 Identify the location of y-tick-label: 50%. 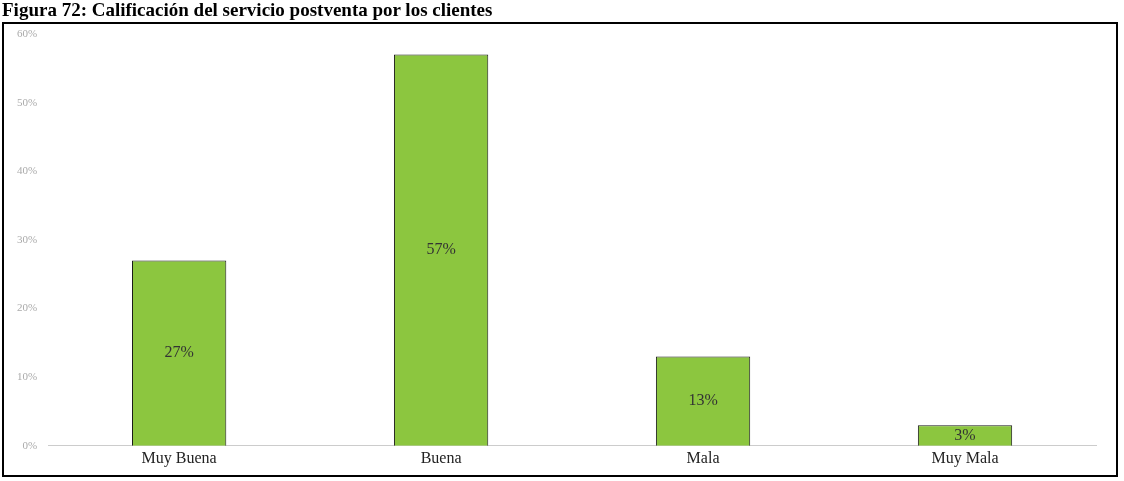
(27, 101).